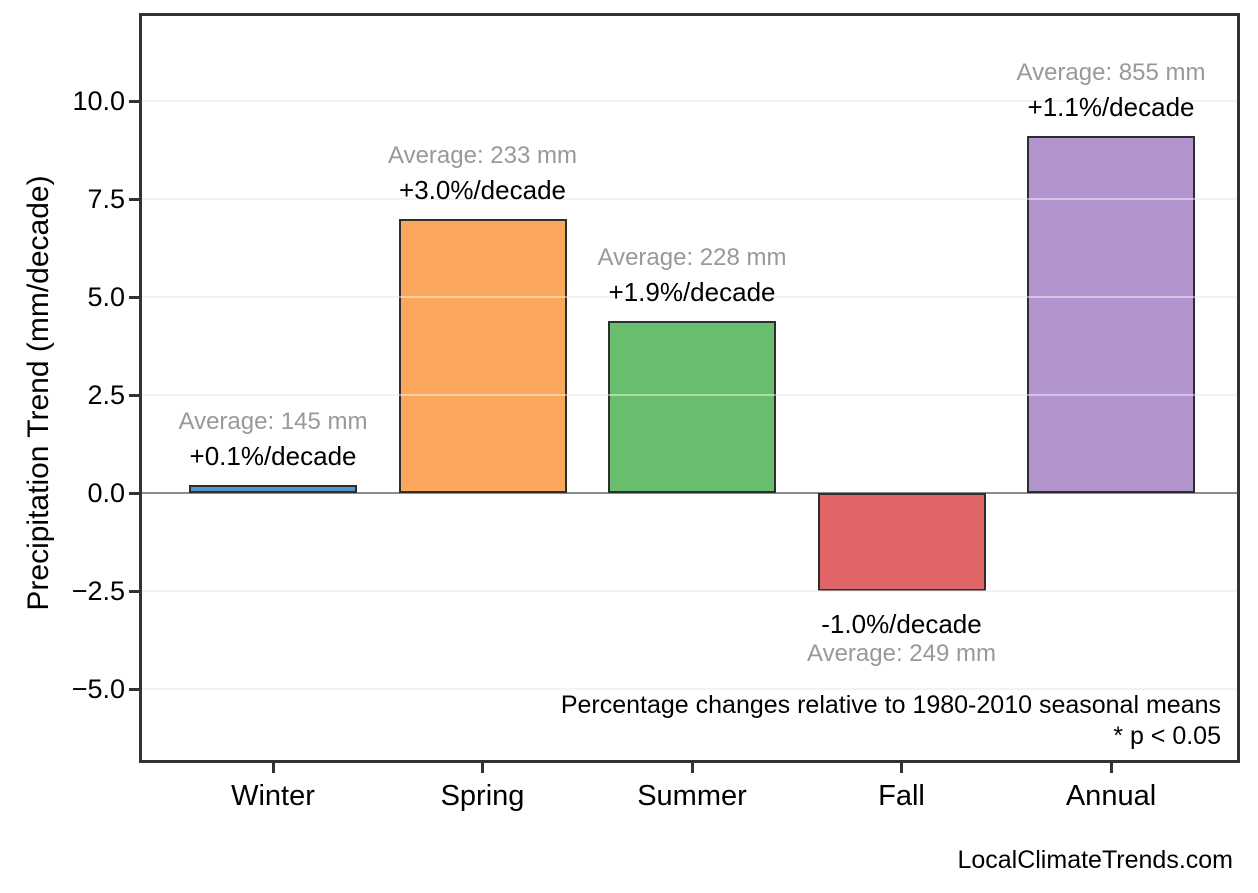  What do you see at coordinates (692, 257) in the screenshot?
I see `average-label: Average: 228 mm` at bounding box center [692, 257].